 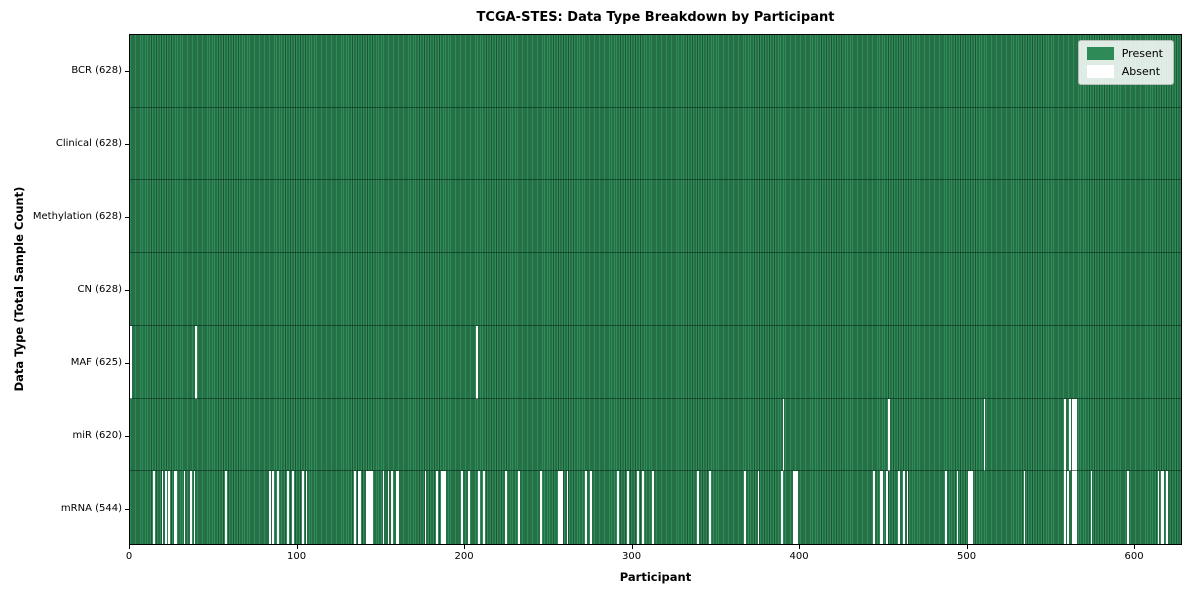 What do you see at coordinates (1125, 62) in the screenshot?
I see `legend: Present Absent` at bounding box center [1125, 62].